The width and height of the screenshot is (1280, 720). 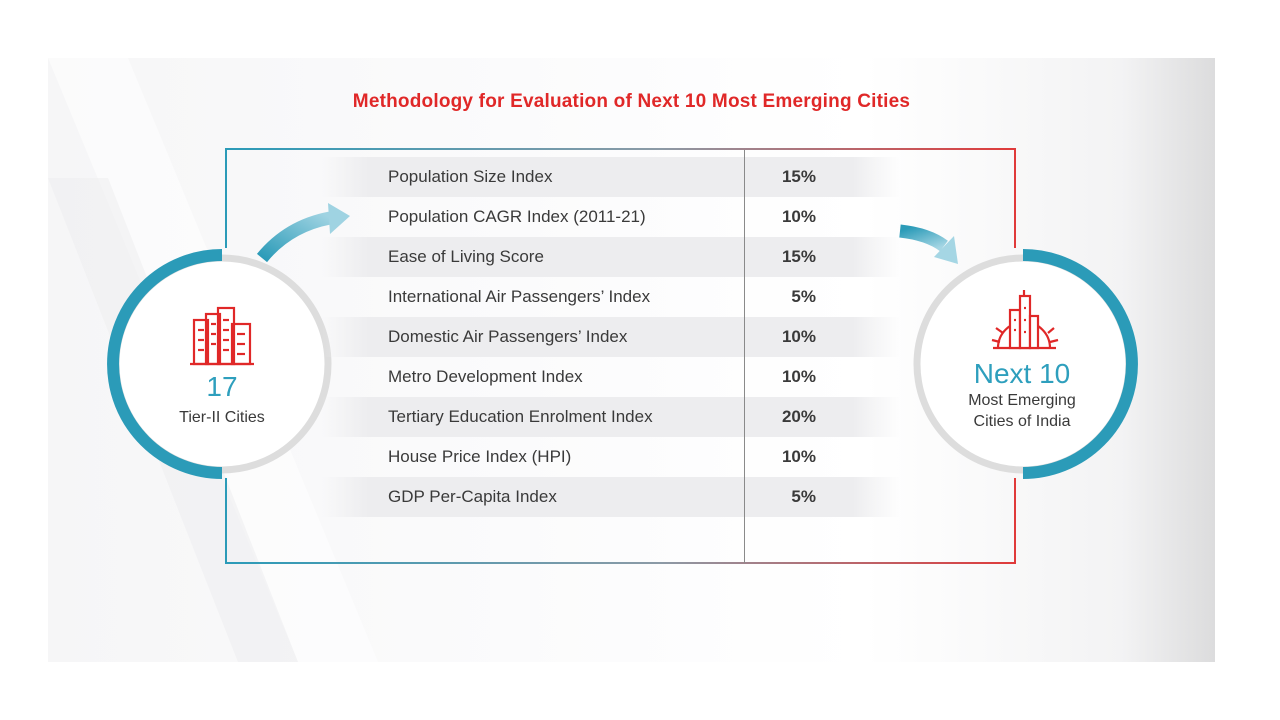 I want to click on criteria-label: Population CAGR Index (2011-21), so click(x=517, y=216).